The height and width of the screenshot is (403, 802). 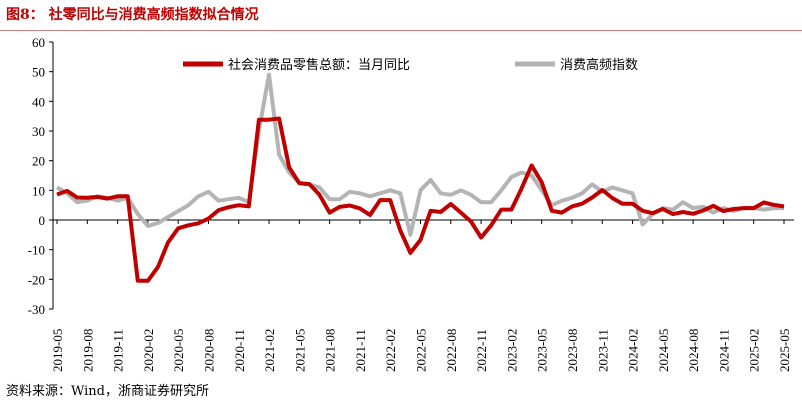 I want to click on x-tick-label: 2022-11, so click(x=481, y=350).